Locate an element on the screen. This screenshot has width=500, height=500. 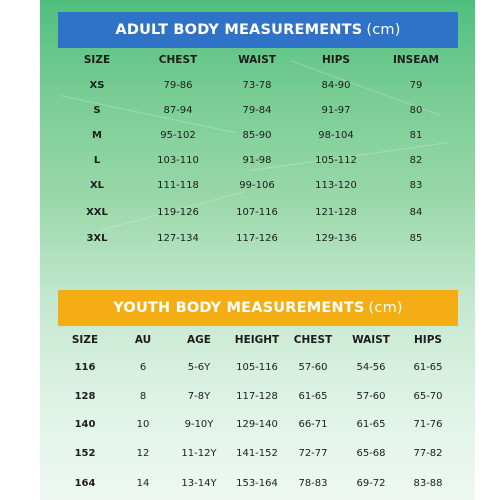
table-cell: 6 is located at coordinates (143, 367).